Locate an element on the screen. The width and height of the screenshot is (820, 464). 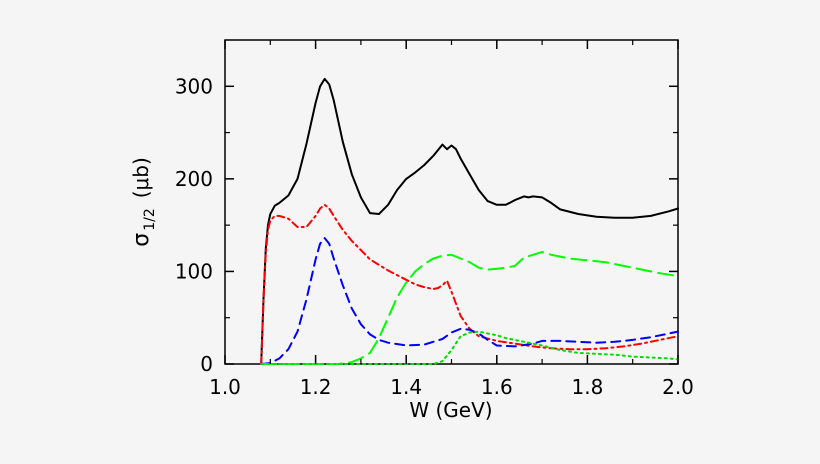
y-axis-title: σ 1/2 (μb) is located at coordinates (143, 202).